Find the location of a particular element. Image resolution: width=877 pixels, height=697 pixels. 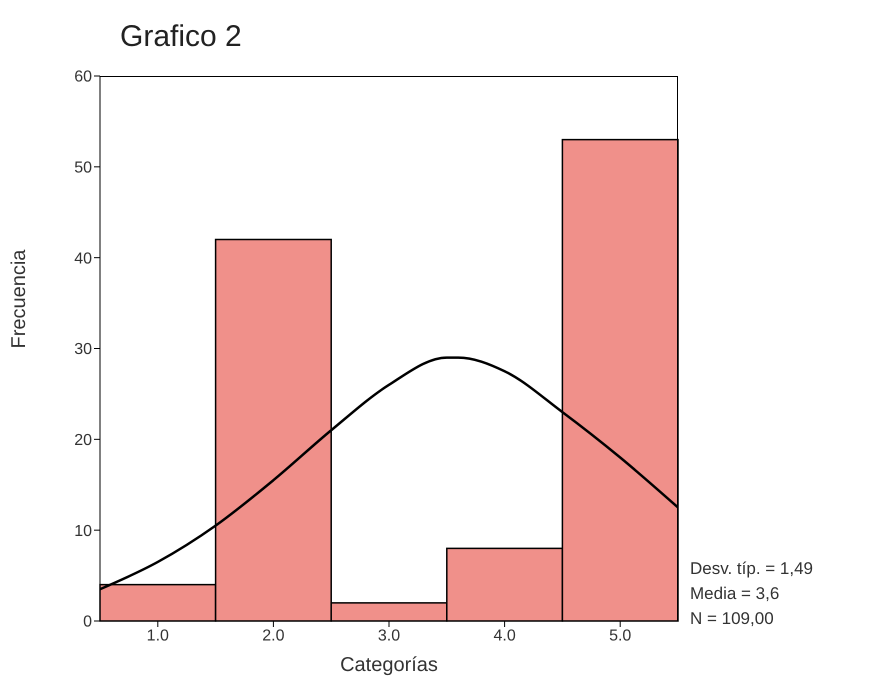

y-axis-title: Frecuencia is located at coordinates (19, 298).